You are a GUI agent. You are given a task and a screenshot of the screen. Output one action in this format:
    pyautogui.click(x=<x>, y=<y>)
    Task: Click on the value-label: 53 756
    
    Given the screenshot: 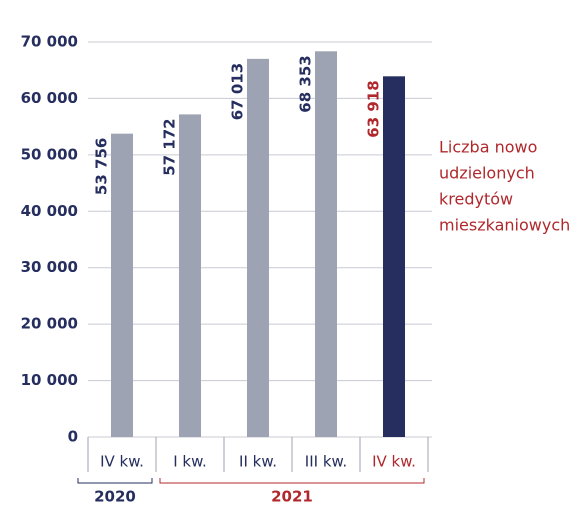 What is the action you would take?
    pyautogui.click(x=102, y=166)
    